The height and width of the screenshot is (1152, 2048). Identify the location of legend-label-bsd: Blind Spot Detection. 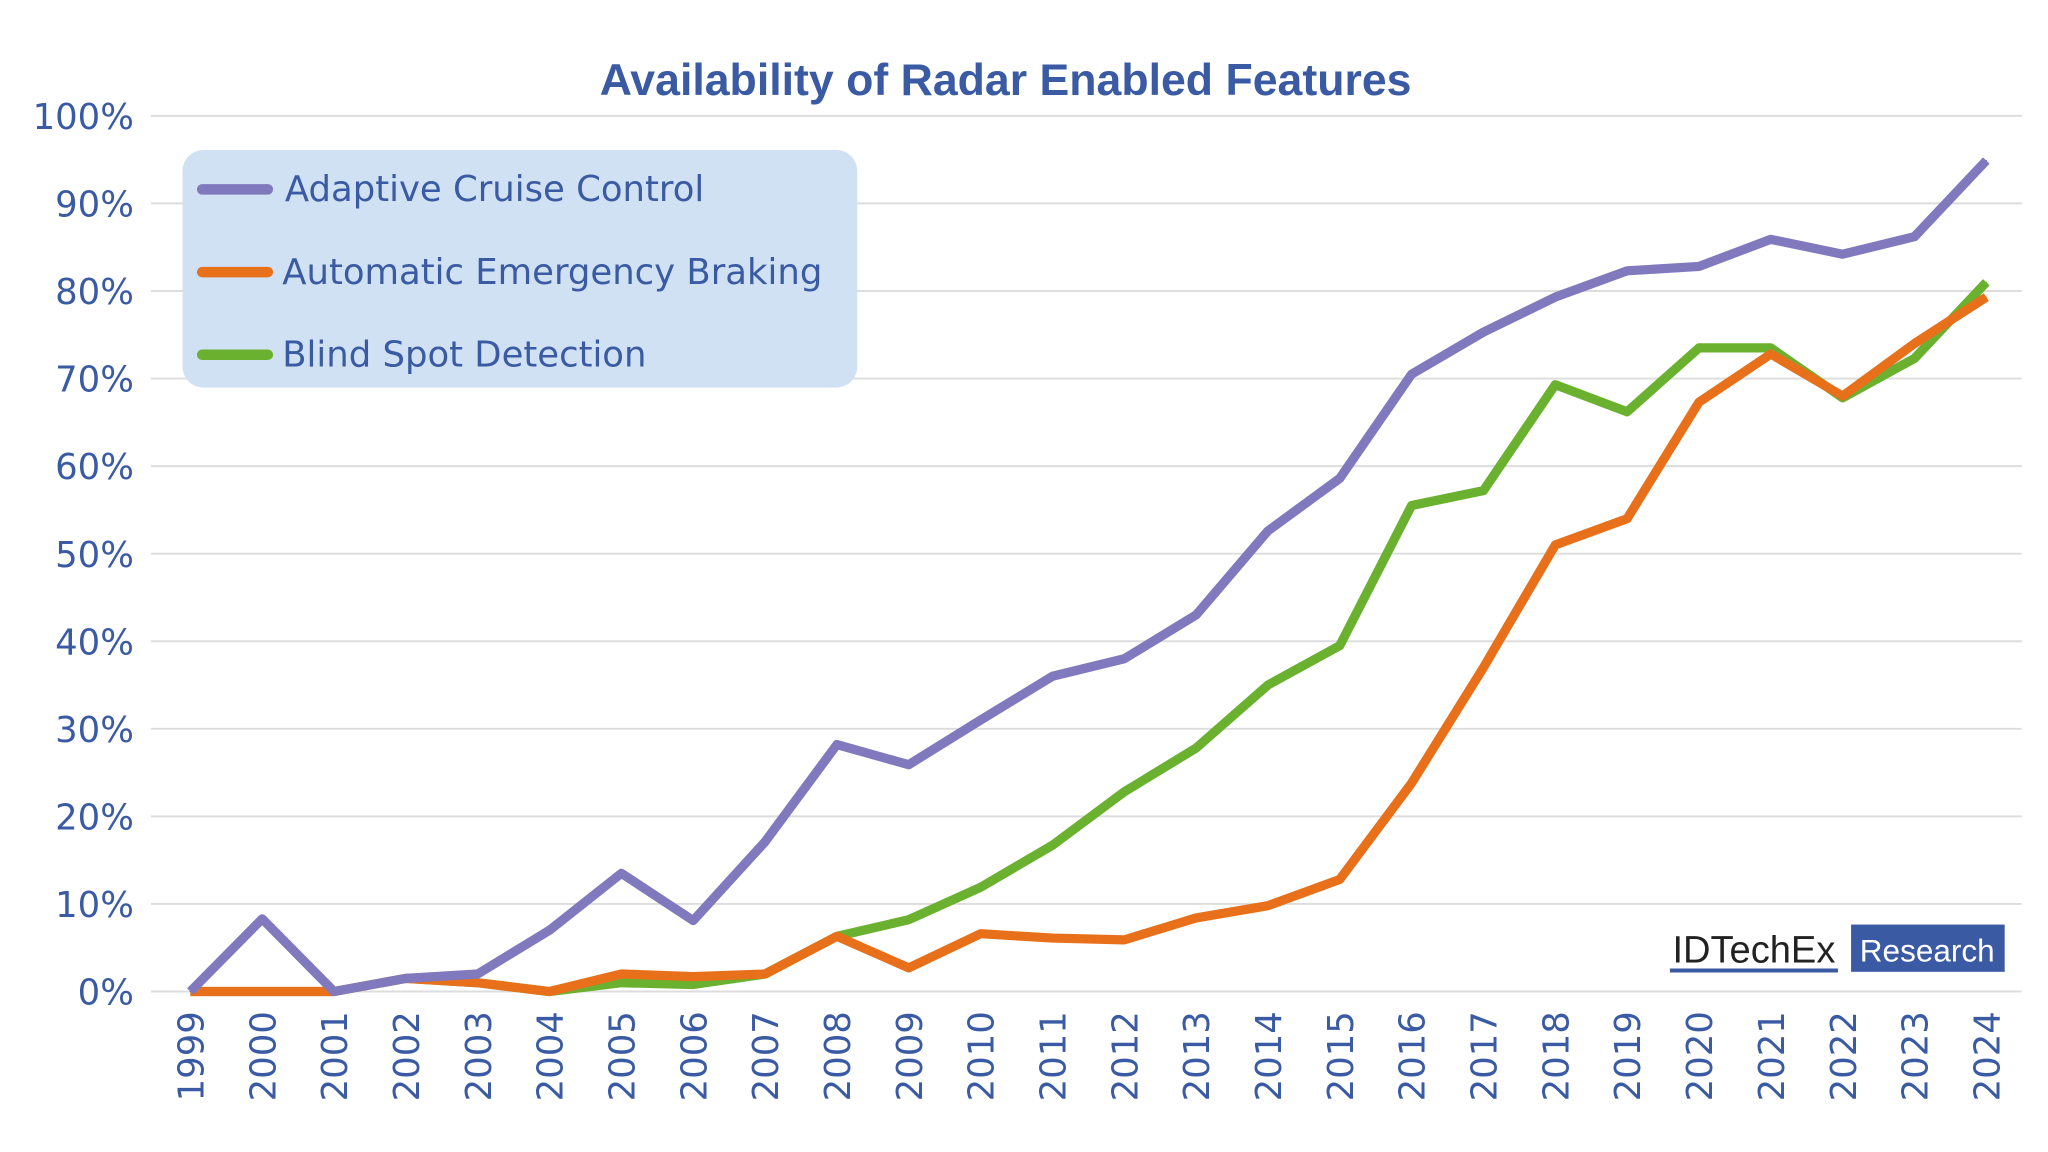
(464, 355).